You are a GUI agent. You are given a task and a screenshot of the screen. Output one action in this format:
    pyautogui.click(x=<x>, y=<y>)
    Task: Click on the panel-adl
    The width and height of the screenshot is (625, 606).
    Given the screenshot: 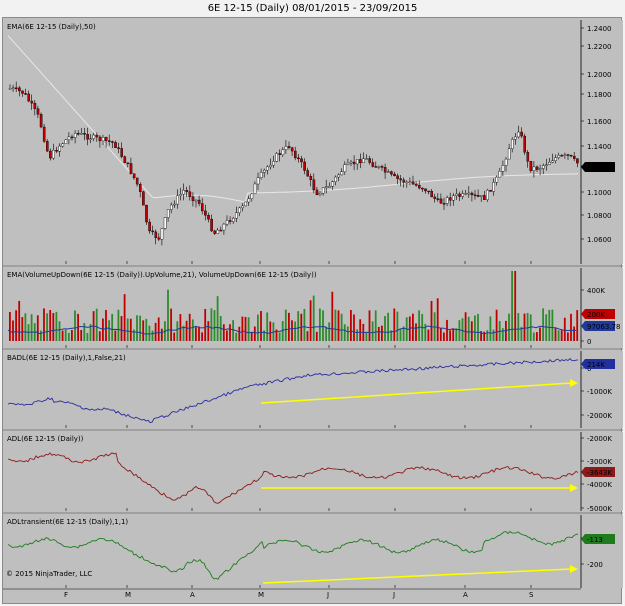 What is the action you would take?
    pyautogui.click(x=313, y=471)
    